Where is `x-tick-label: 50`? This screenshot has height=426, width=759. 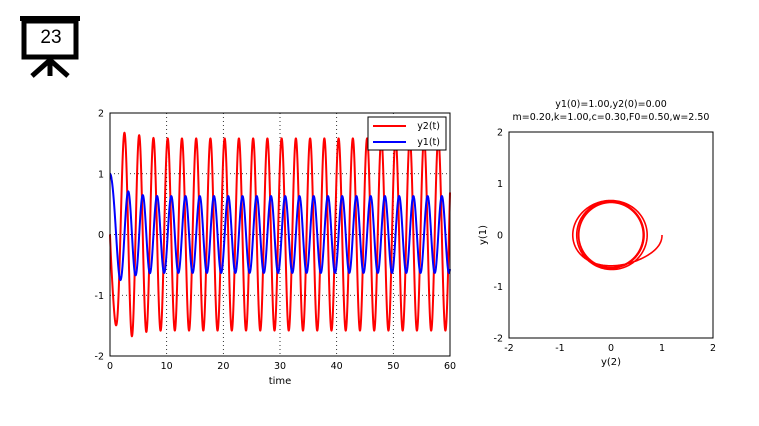
x-tick-label: 50 is located at coordinates (393, 366).